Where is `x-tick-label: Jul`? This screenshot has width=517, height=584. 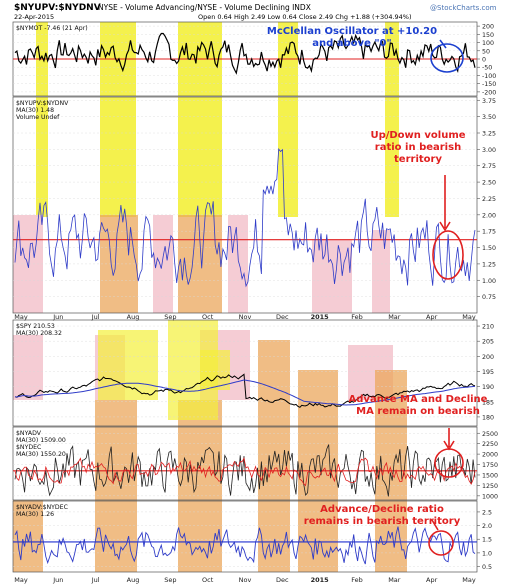
x-tick-label: Jul is located at coordinates (95, 317).